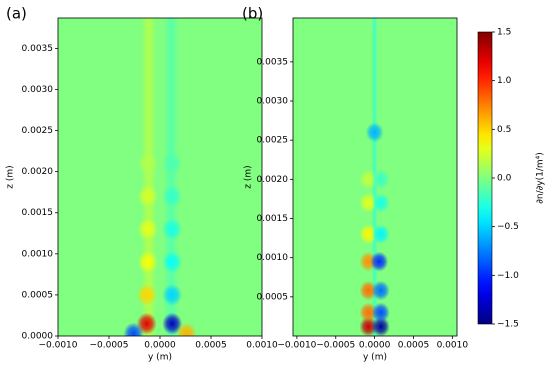 Image resolution: width=550 pixels, height=370 pixels. What do you see at coordinates (508, 276) in the screenshot?
I see `colorbar-tick-label: −1.0` at bounding box center [508, 276].